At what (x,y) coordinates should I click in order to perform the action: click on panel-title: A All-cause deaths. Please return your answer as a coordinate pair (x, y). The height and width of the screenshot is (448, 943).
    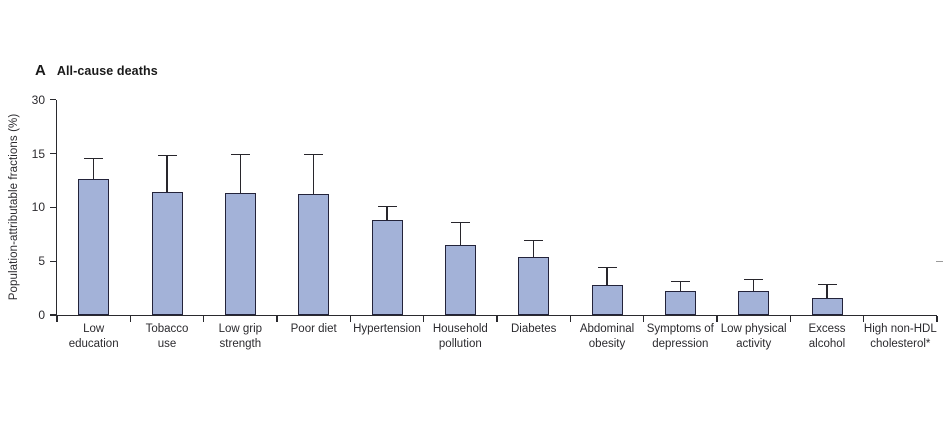
    Looking at the image, I should click on (96, 70).